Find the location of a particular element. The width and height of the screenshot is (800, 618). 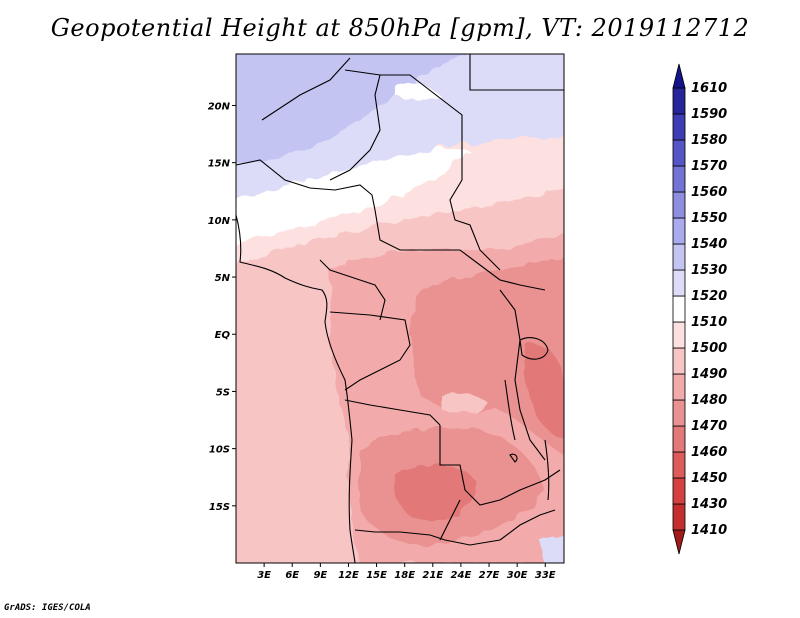

colorbar-label: 1490 is located at coordinates (709, 374).